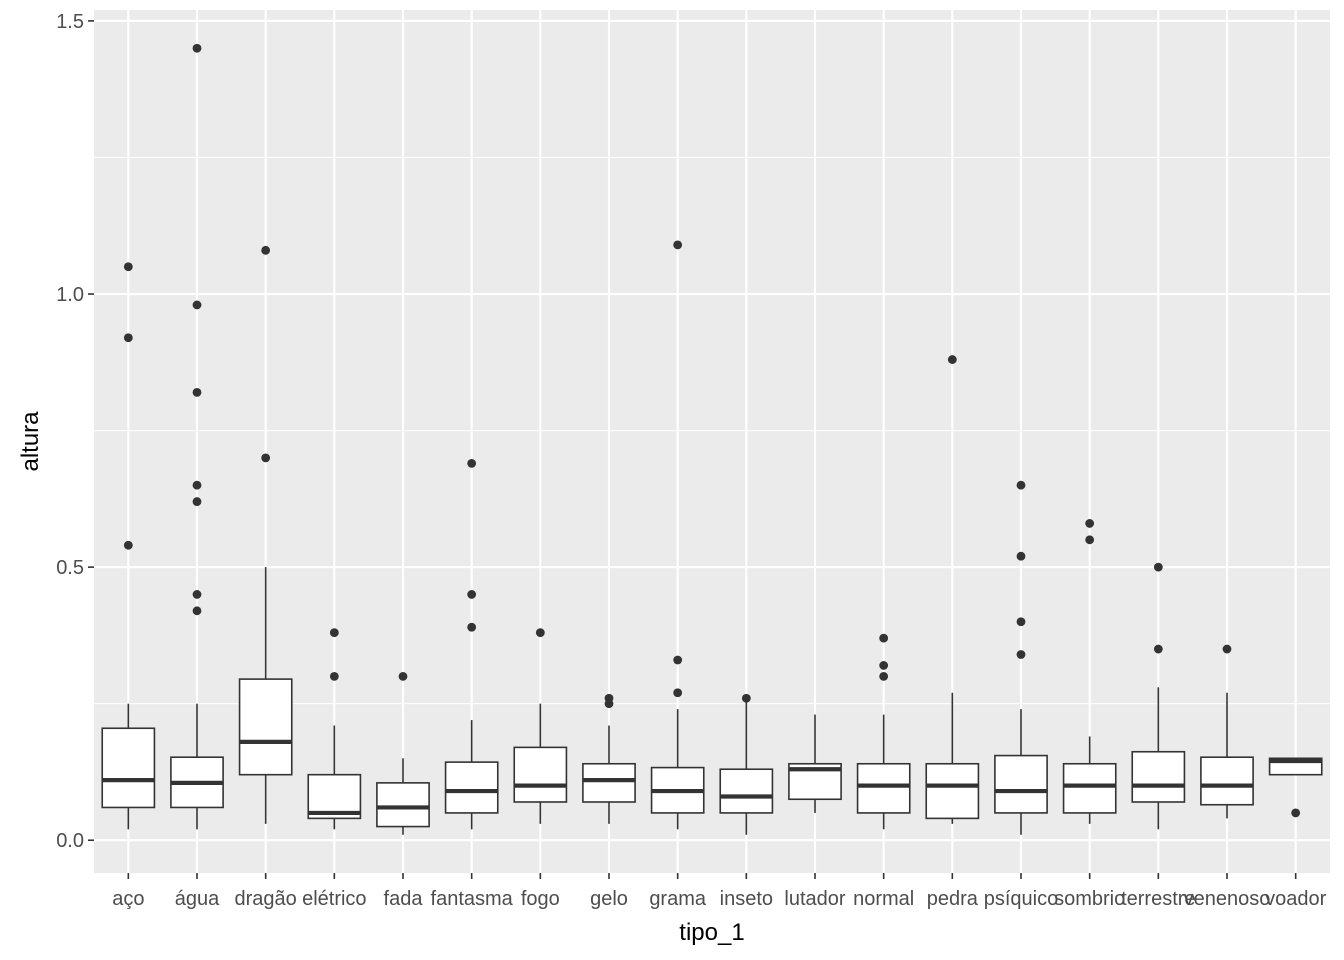 The height and width of the screenshot is (960, 1344). I want to click on y-tick-label: 1.0, so click(70, 295).